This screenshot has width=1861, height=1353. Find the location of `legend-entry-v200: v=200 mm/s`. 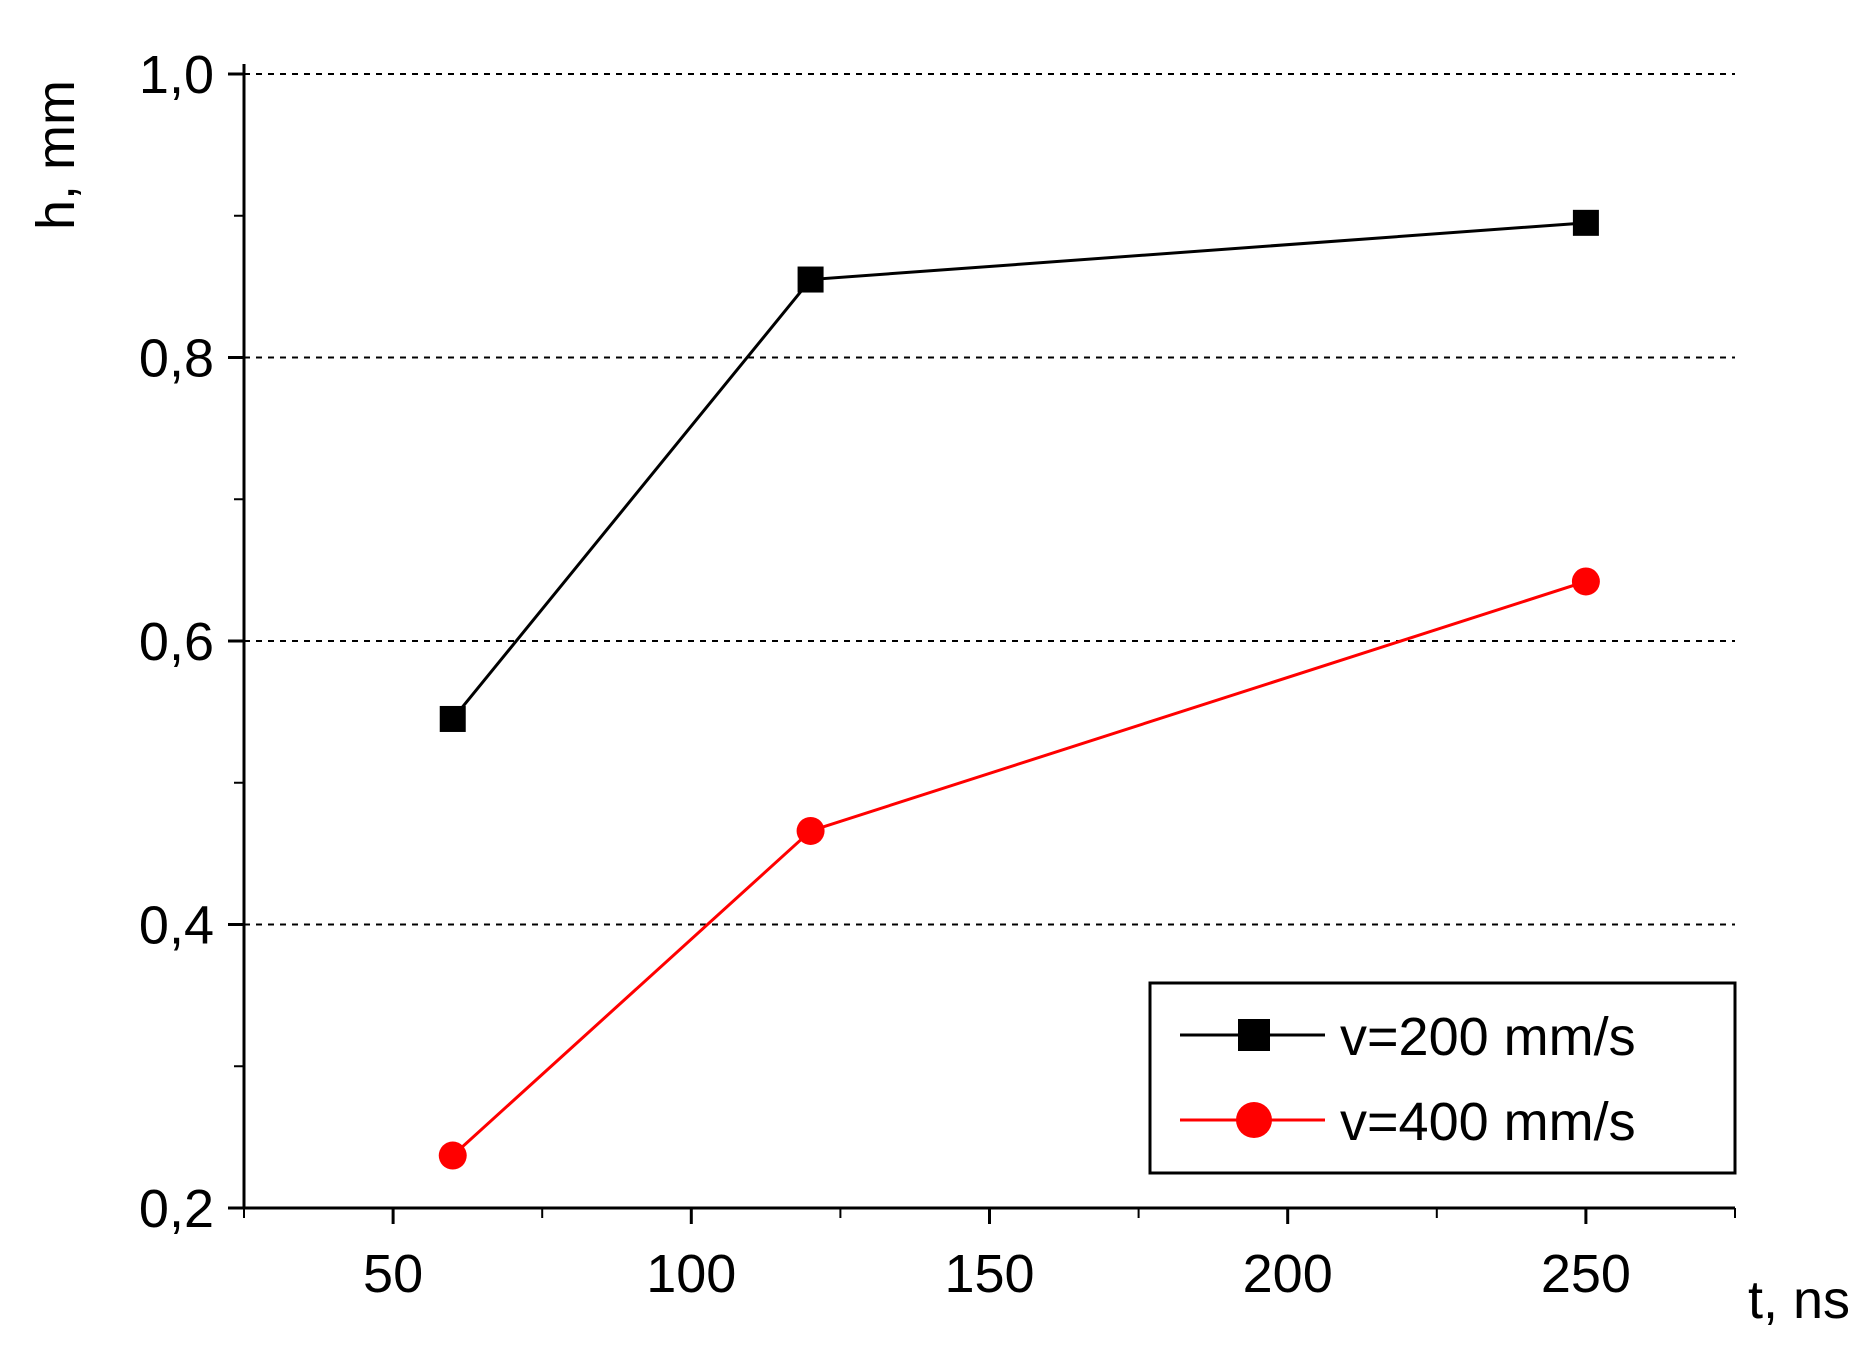

legend-entry-v200: v=200 mm/s is located at coordinates (1408, 1037).